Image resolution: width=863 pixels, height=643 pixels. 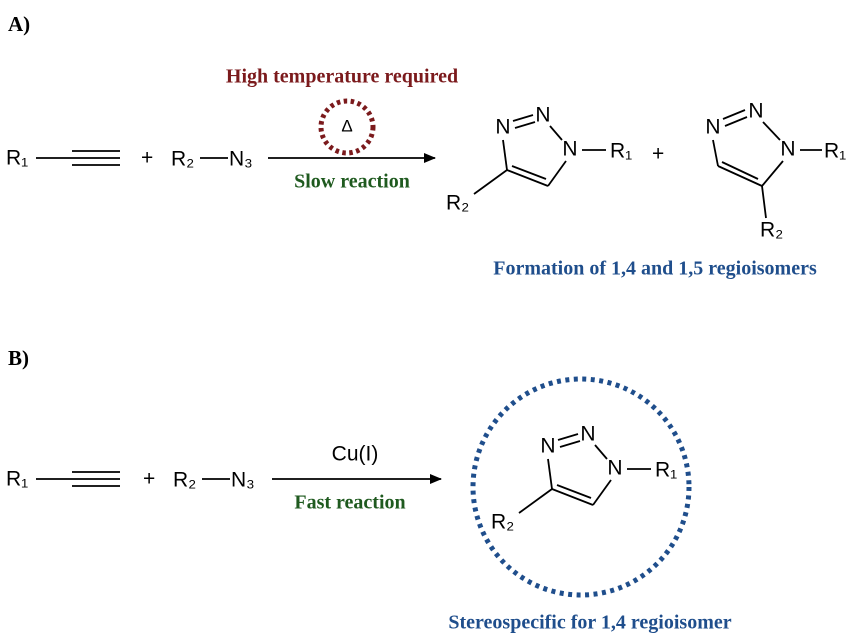 I want to click on caption: Stereospecific for 1,4 regioisomer, so click(x=589, y=623).